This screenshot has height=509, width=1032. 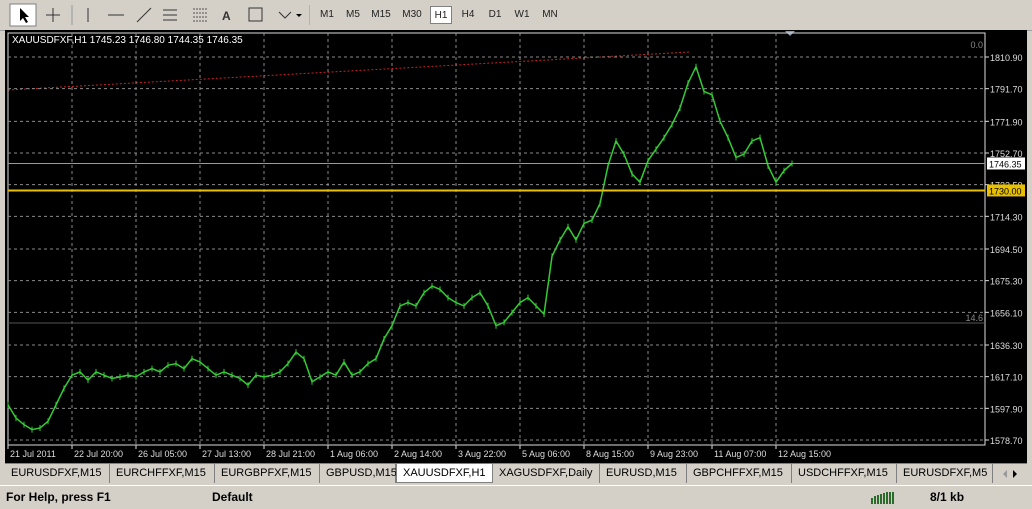 What do you see at coordinates (550, 14) in the screenshot?
I see `timeframe-button: MN` at bounding box center [550, 14].